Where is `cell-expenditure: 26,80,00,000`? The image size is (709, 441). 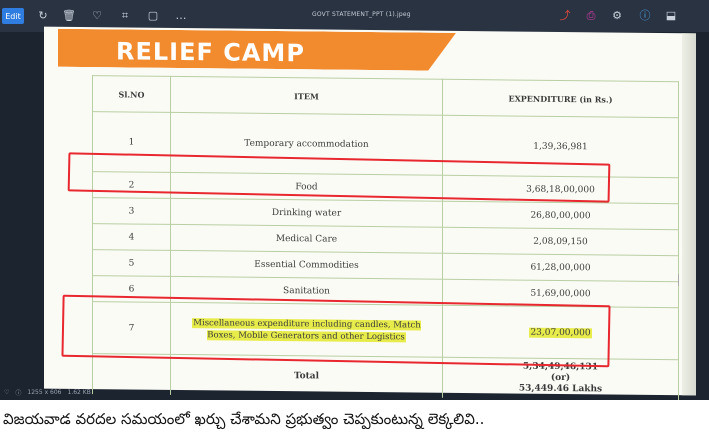 cell-expenditure: 26,80,00,000 is located at coordinates (560, 215).